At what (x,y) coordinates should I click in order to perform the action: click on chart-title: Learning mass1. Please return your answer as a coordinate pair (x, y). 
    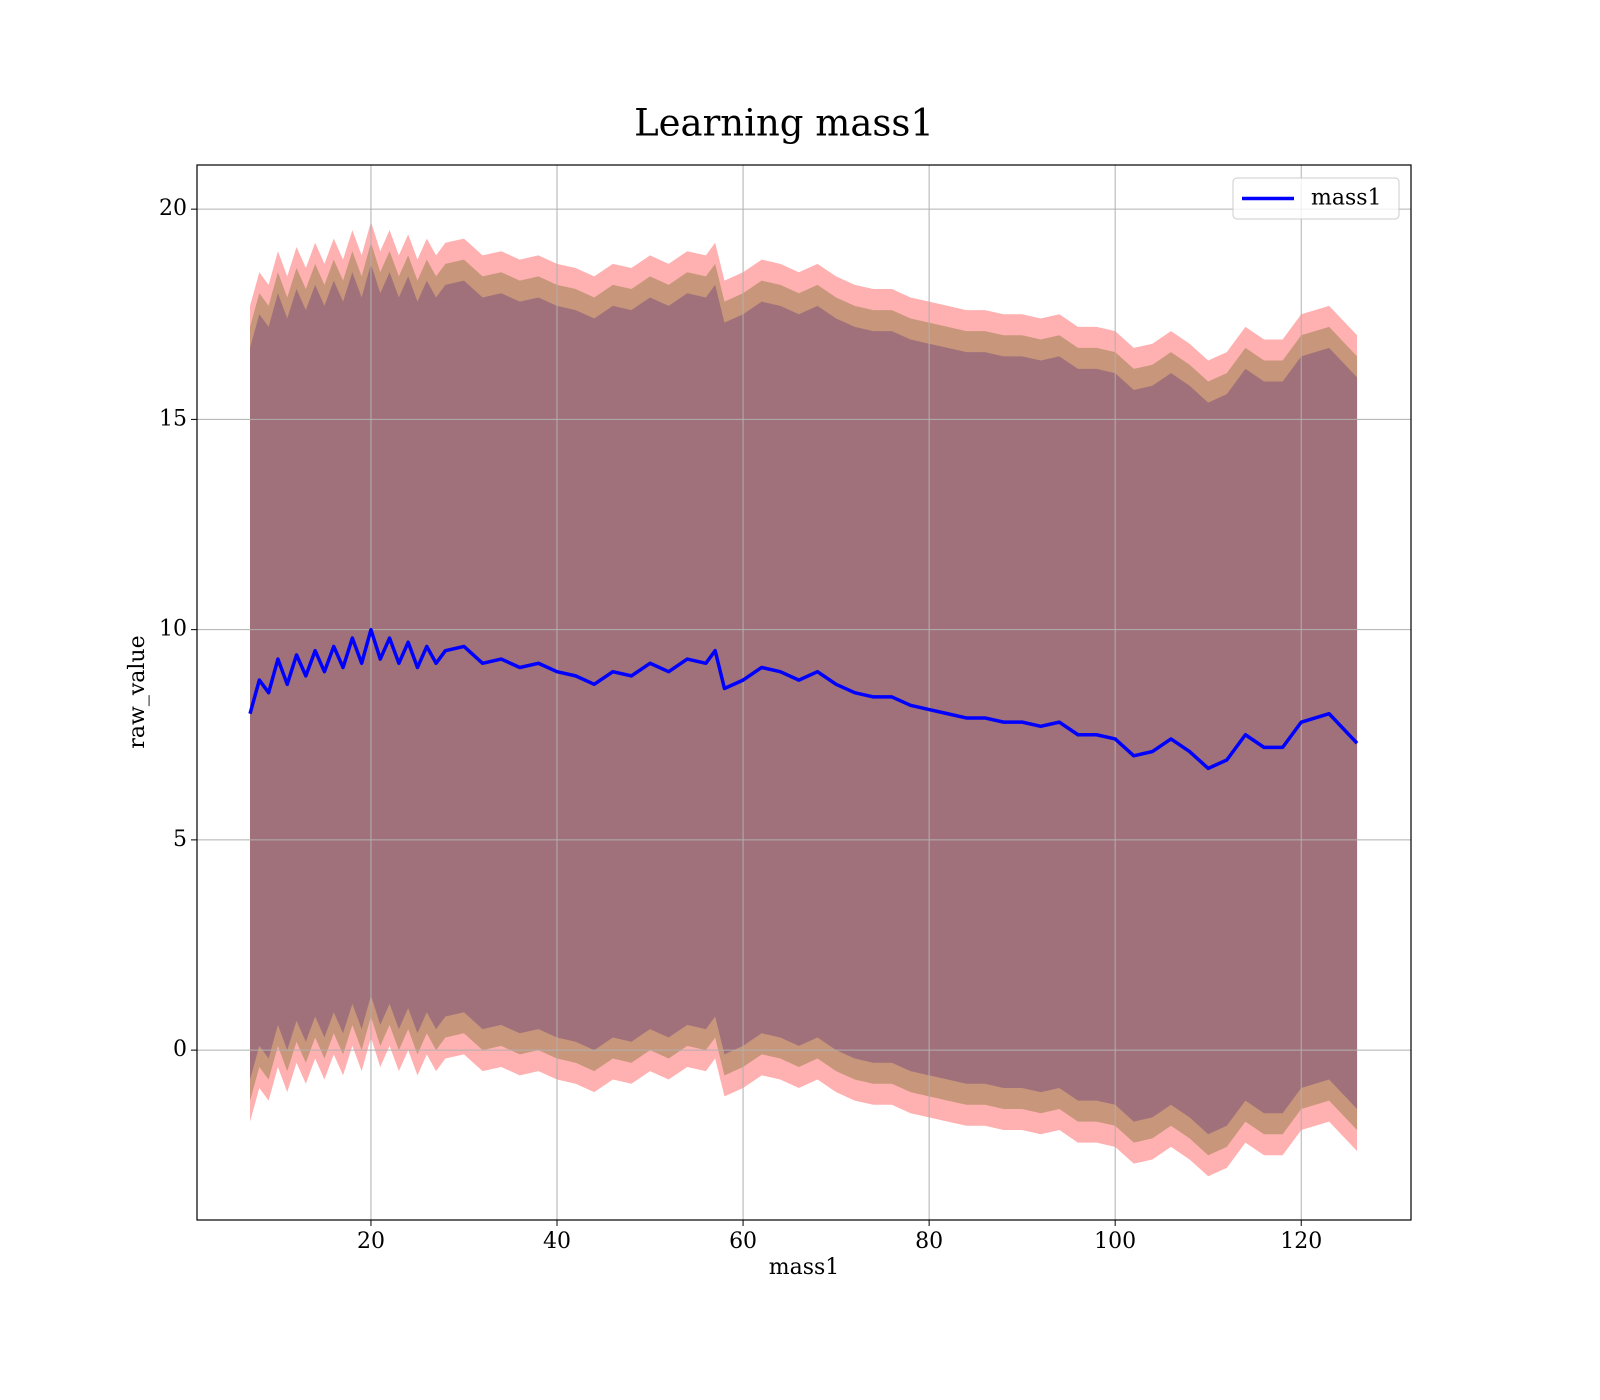
    Looking at the image, I should click on (784, 123).